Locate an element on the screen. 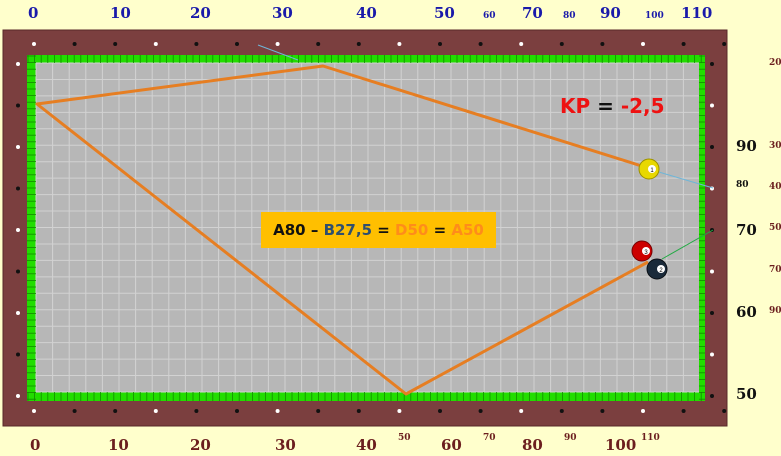 This screenshot has height=456, width=781. aim-line-green is located at coordinates (687, 244).